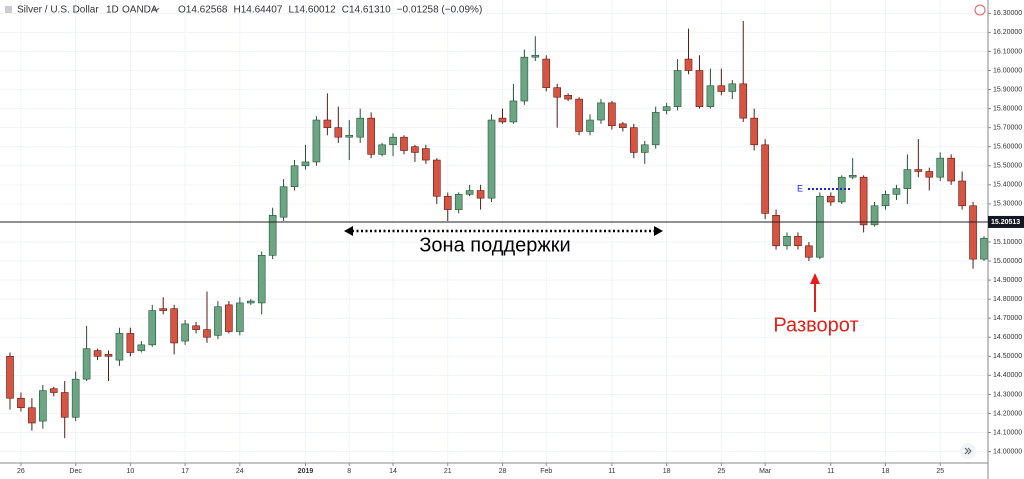  I want to click on x-tick-label: 26, so click(21, 471).